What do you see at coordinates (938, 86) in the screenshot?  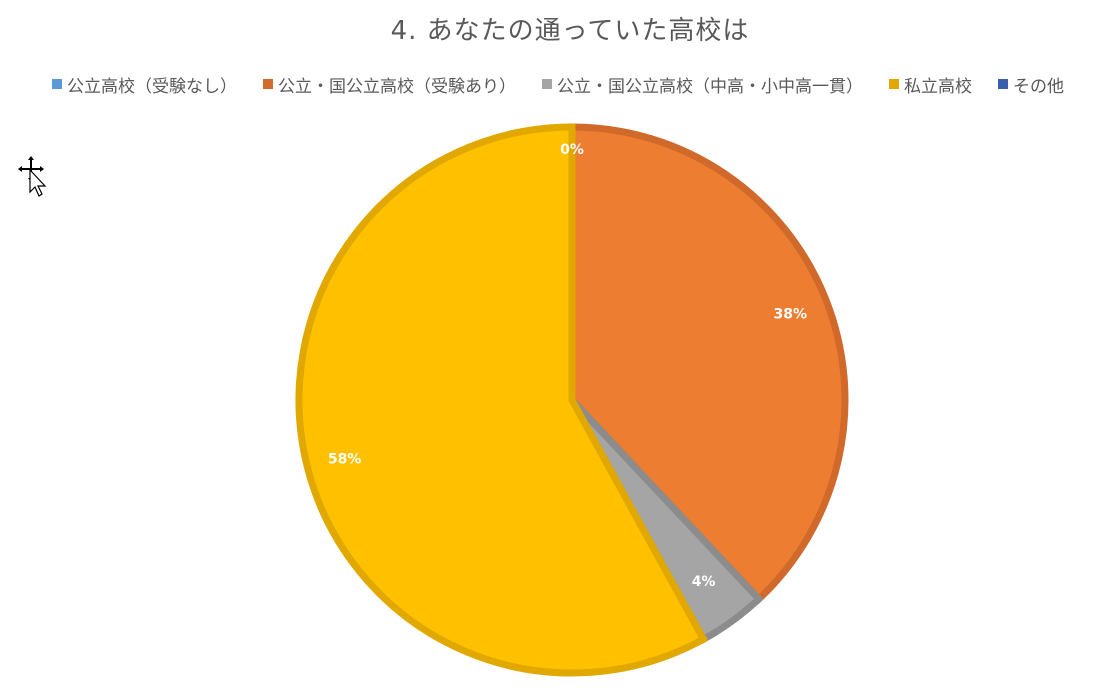 I see `legend-label: 私立高校` at bounding box center [938, 86].